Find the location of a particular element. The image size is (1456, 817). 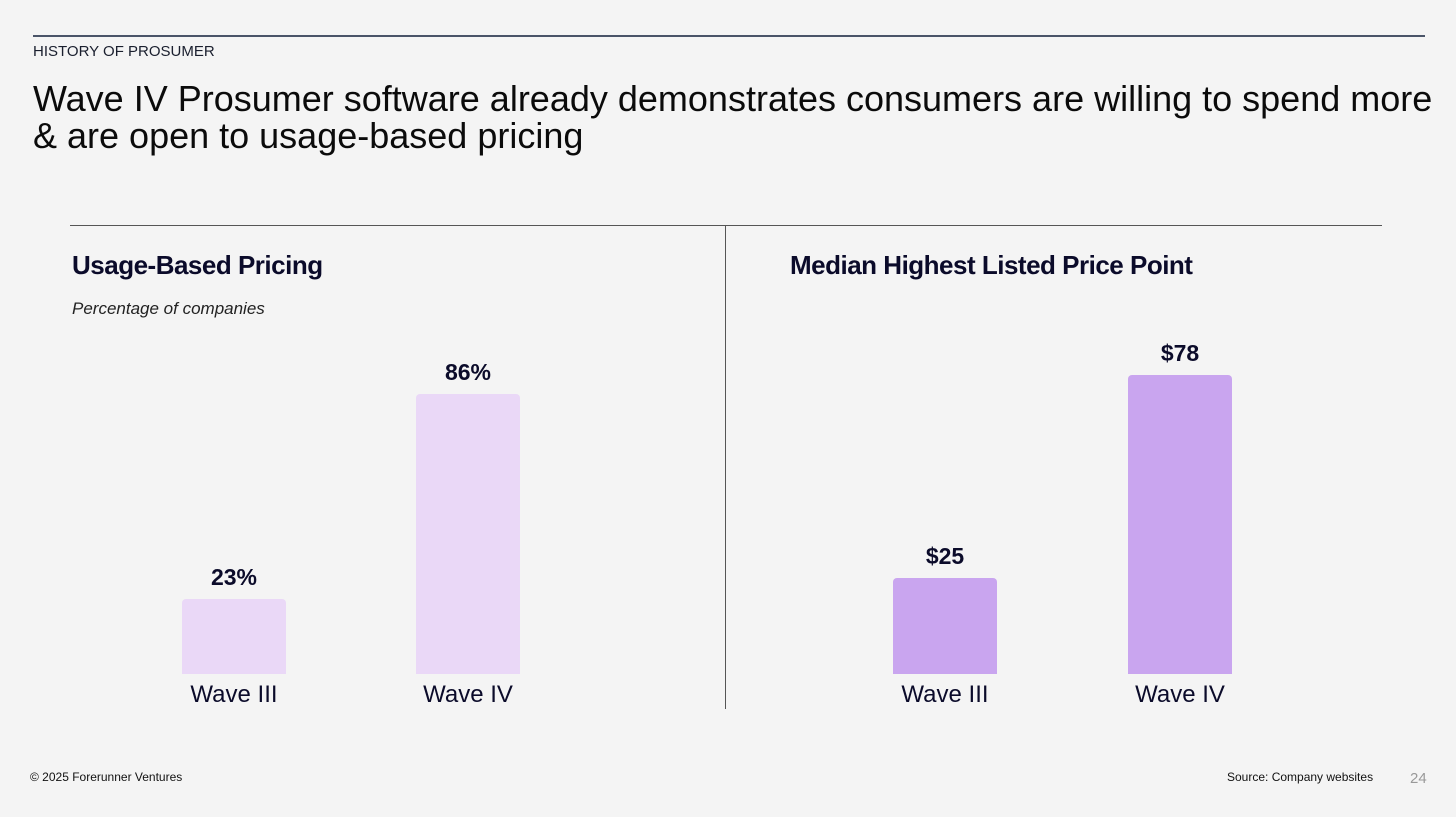

chart-subtitle-usage: Percentage of companies is located at coordinates (168, 308).